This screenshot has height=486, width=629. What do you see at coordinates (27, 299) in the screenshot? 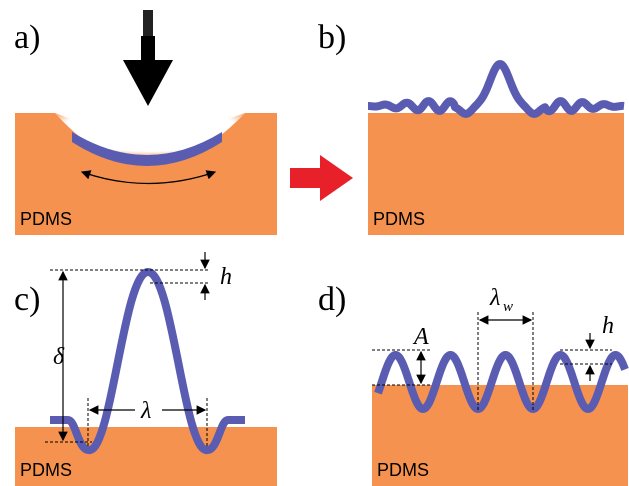
I see `panel-label: c)` at bounding box center [27, 299].